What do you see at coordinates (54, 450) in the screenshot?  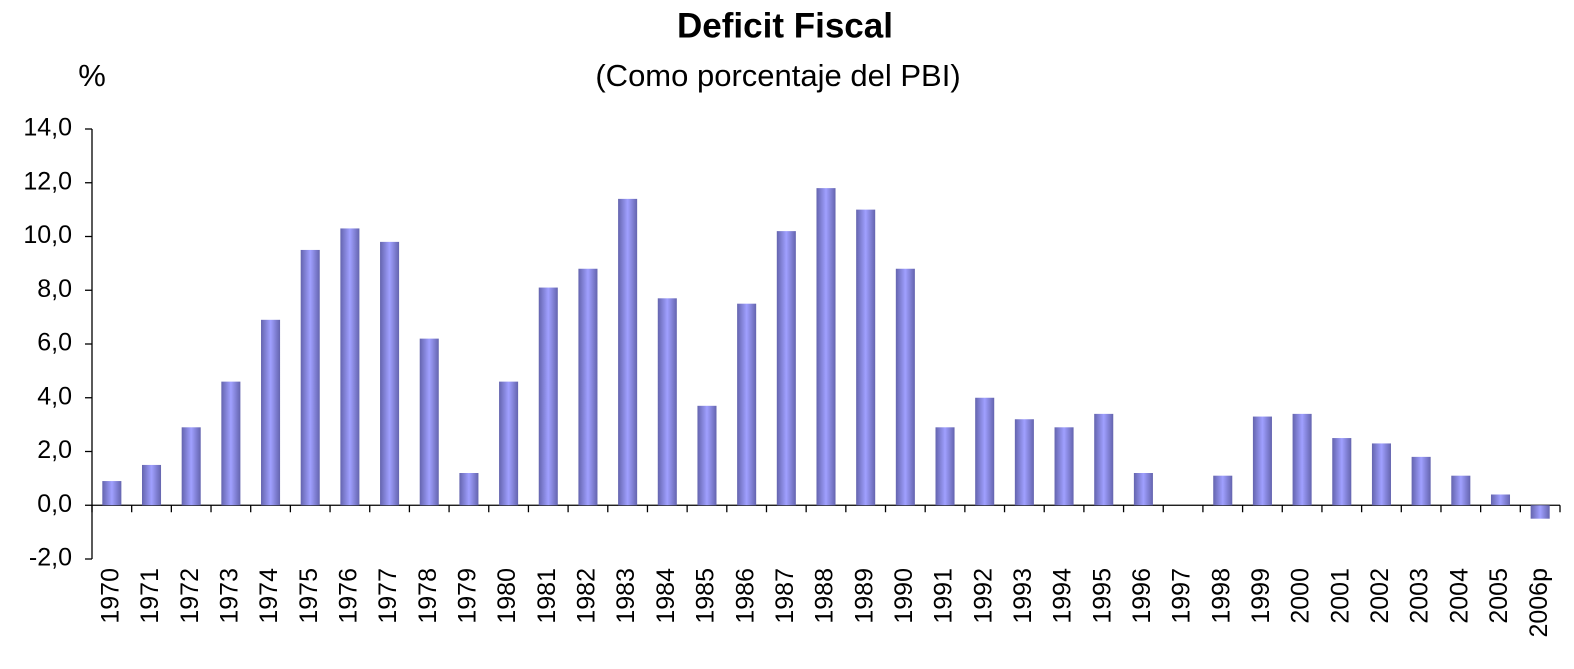 I see `y-tick-label: 2,0` at bounding box center [54, 450].